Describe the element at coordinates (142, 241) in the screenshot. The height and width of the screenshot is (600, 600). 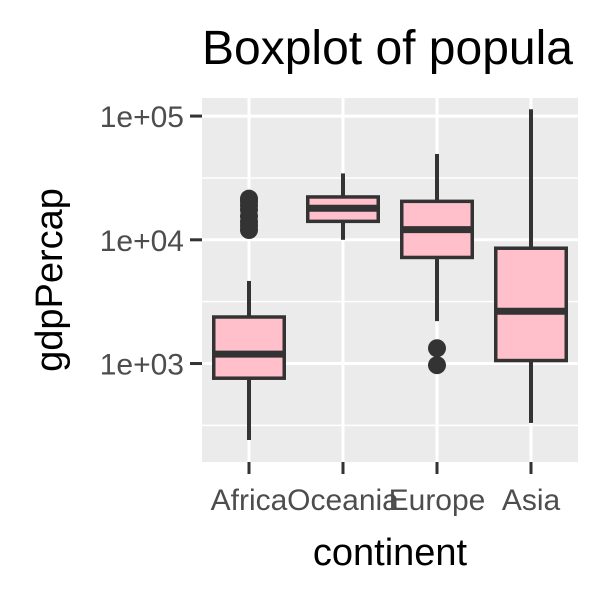
I see `y-tick-label: 1e+04` at that location.